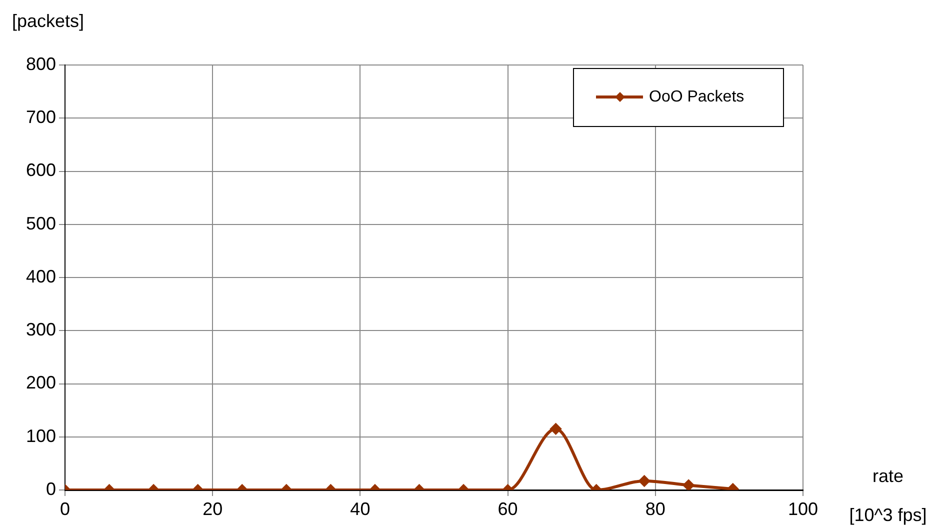 The width and height of the screenshot is (942, 531). I want to click on y-tick-label: 600, so click(41, 170).